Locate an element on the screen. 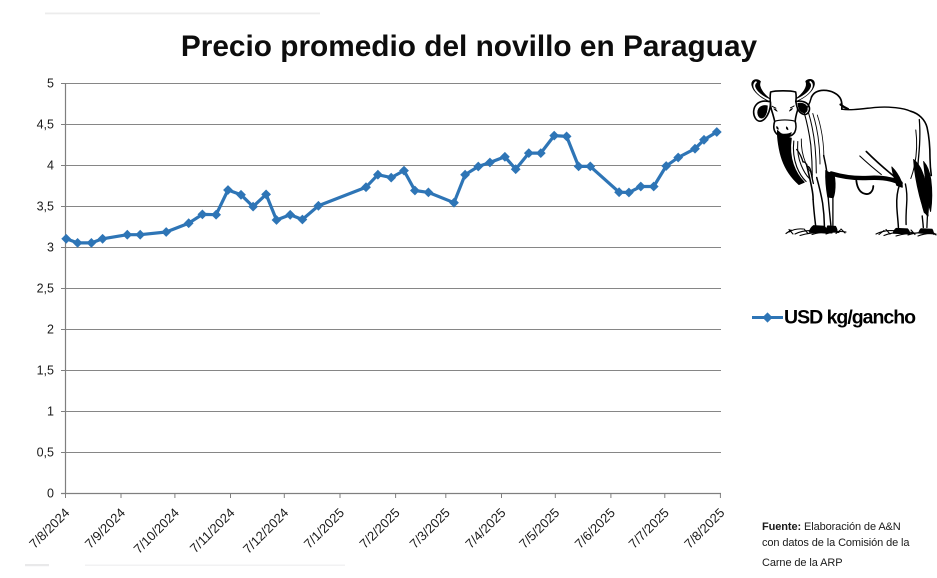 The image size is (937, 578). svg-text: 7/9/2024 is located at coordinates (105, 528).